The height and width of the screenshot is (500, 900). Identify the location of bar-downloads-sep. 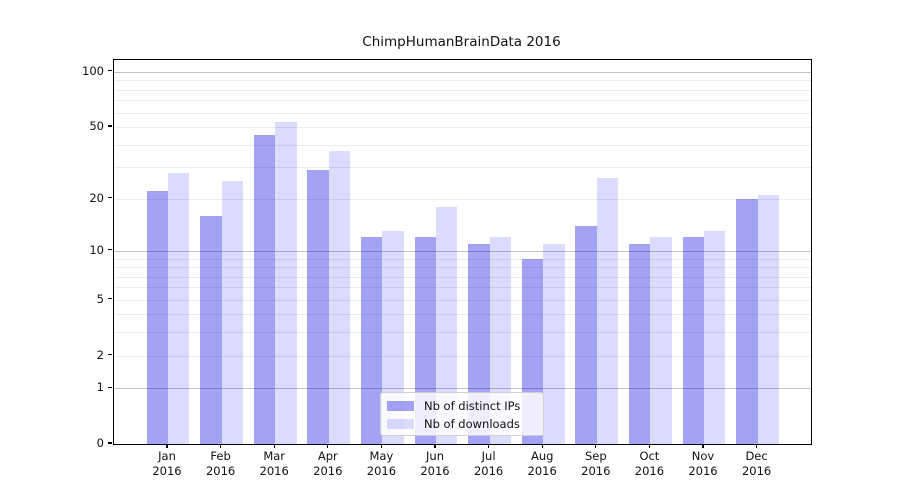
(607, 311).